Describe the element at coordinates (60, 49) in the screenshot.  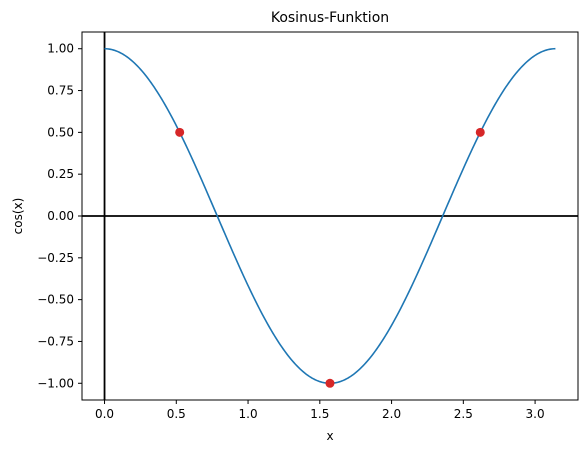
I see `y-tick-label: 1.00` at that location.